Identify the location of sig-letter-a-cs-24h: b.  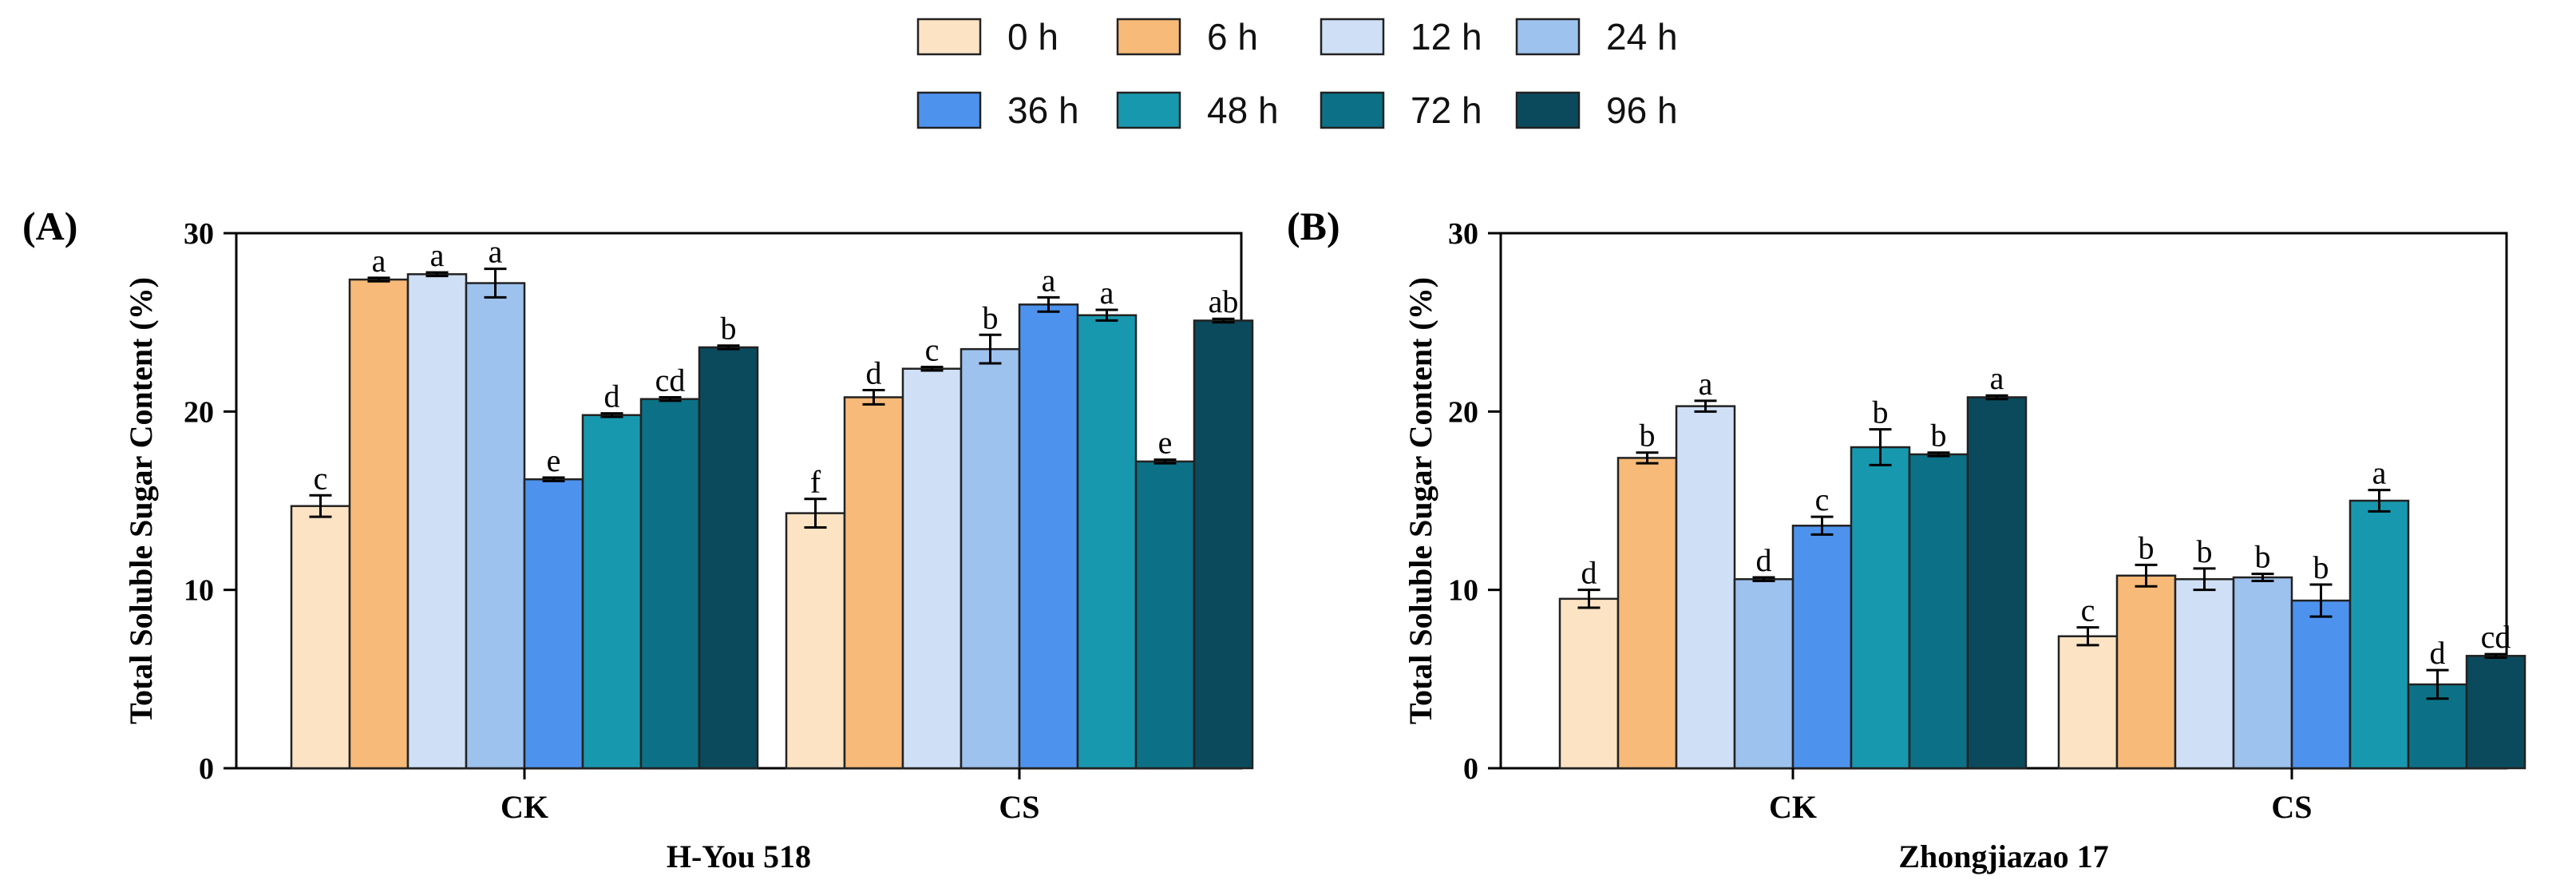
(991, 317).